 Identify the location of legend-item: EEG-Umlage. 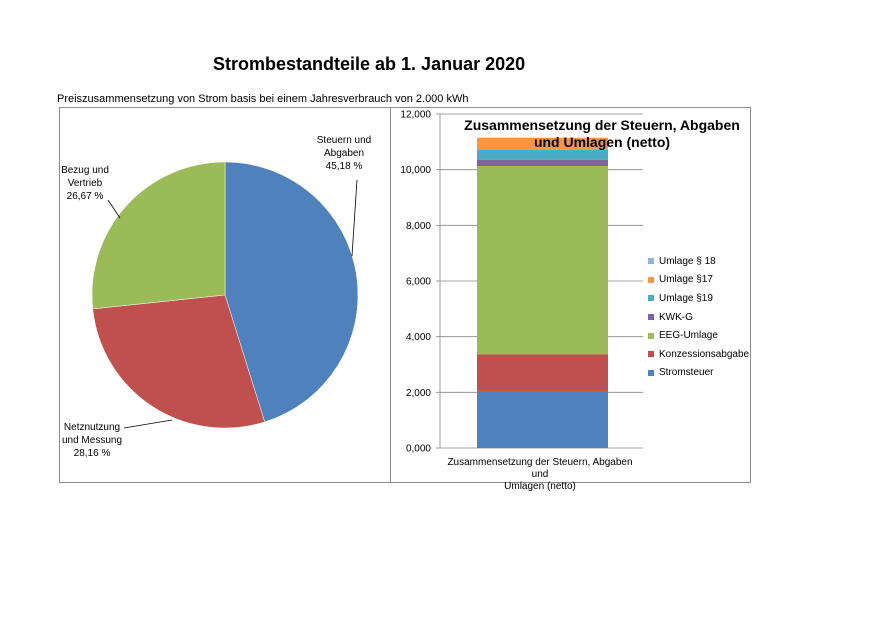
(698, 335).